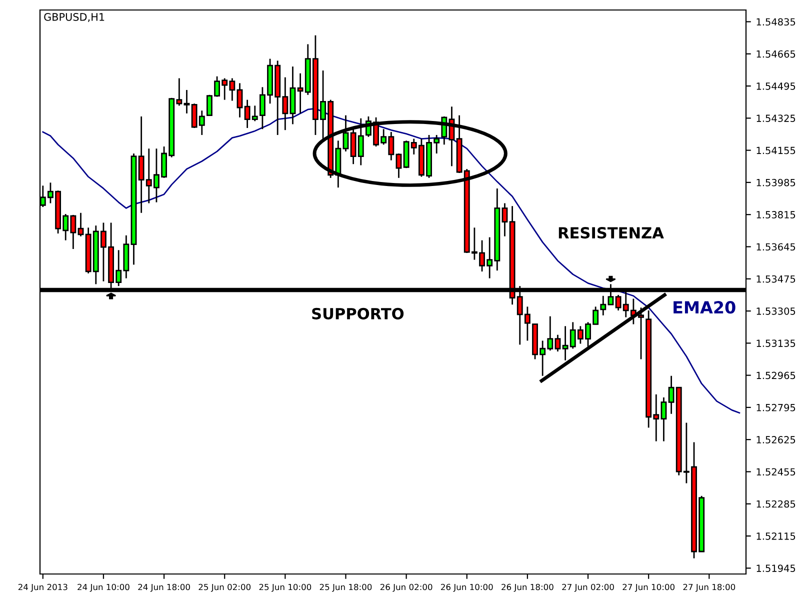 The width and height of the screenshot is (803, 600). What do you see at coordinates (776, 150) in the screenshot?
I see `y-tick-label: 1.54155` at bounding box center [776, 150].